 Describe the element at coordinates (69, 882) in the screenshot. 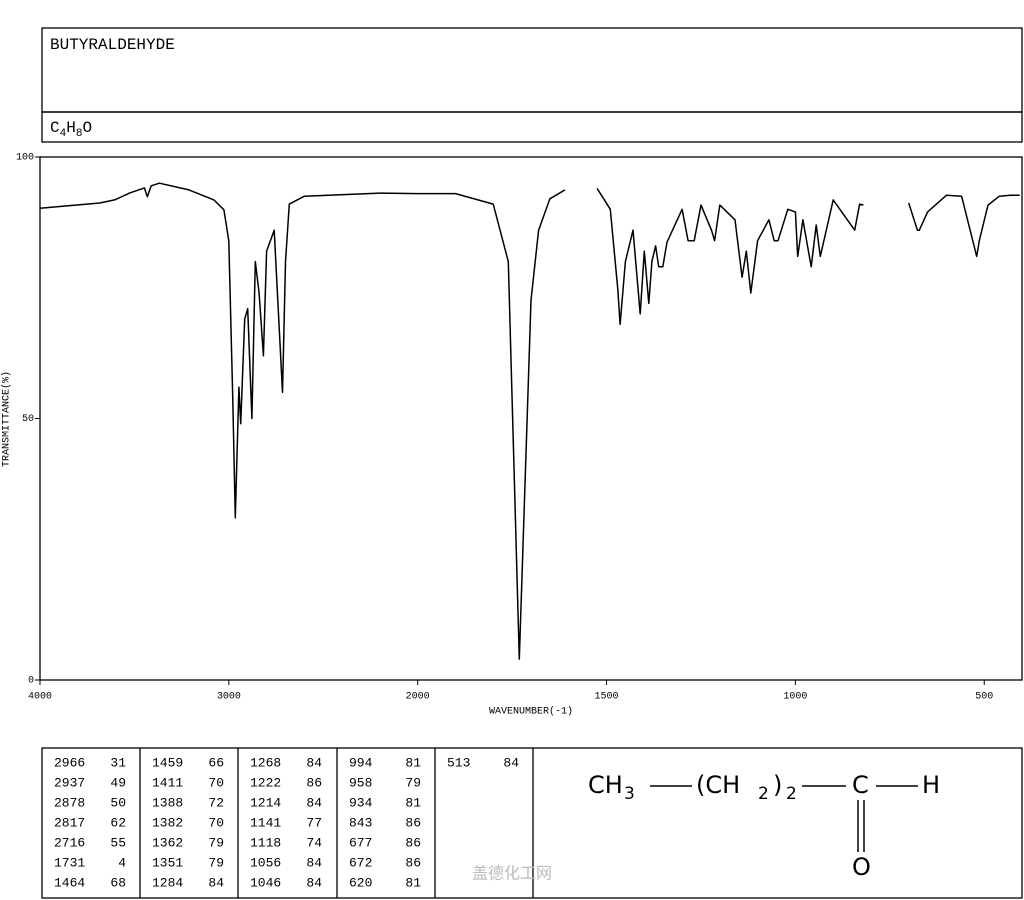

I see `peak-wavenumber: 1464` at that location.